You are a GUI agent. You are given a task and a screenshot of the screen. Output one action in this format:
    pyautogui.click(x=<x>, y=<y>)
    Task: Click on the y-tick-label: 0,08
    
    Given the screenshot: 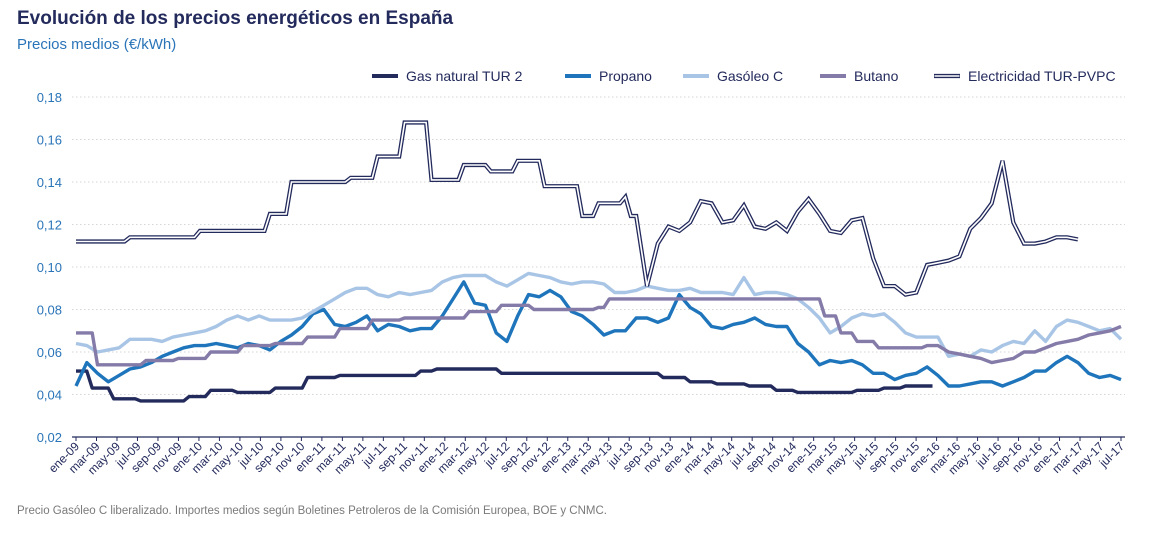 What is the action you would take?
    pyautogui.click(x=49, y=310)
    